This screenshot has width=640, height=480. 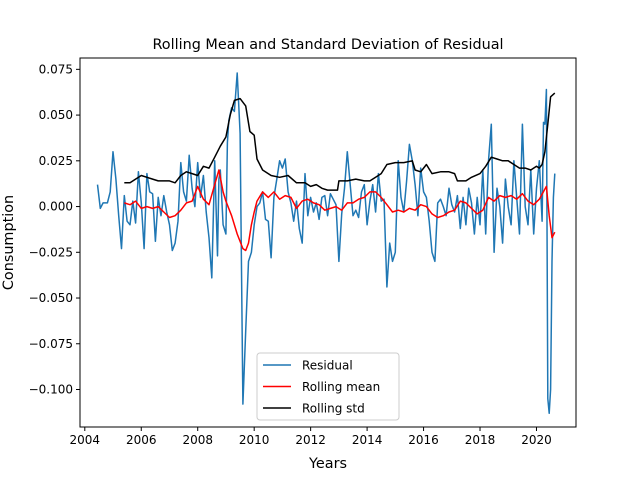 I want to click on legend: Residual Rolling mean Rolling std, so click(x=328, y=386).